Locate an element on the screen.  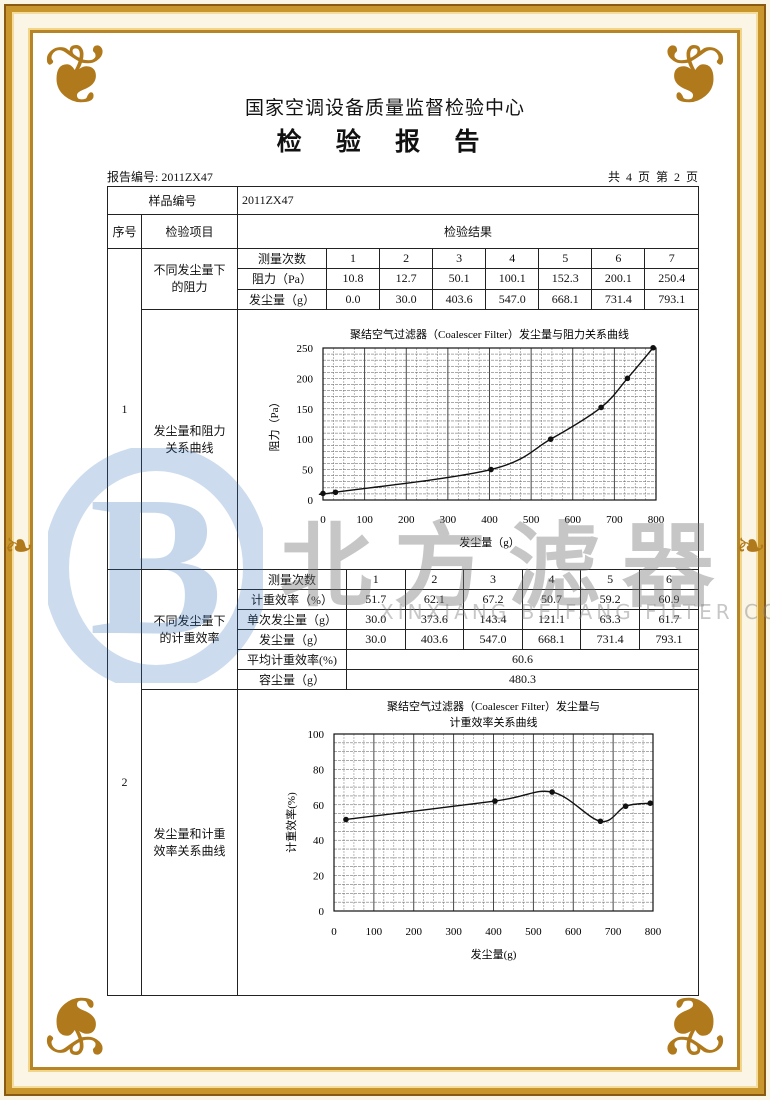
y-tick-label: 80 is located at coordinates (319, 770).